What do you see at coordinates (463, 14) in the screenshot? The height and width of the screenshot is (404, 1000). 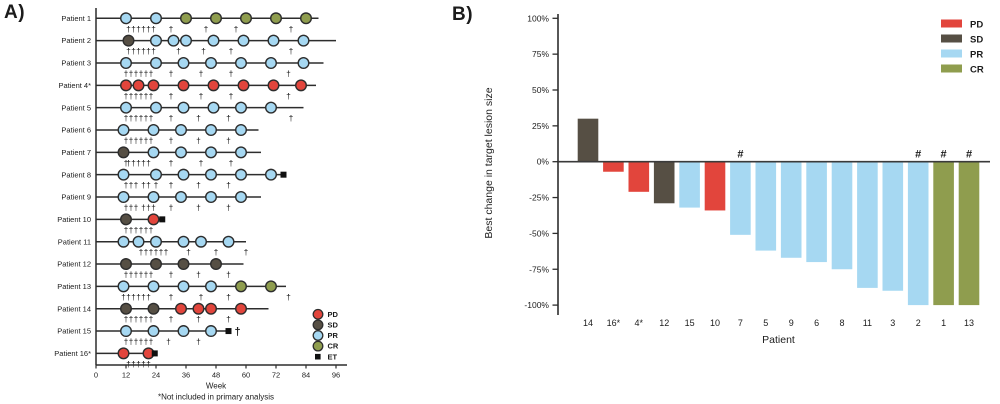 I see `panel-b-label: B)` at bounding box center [463, 14].